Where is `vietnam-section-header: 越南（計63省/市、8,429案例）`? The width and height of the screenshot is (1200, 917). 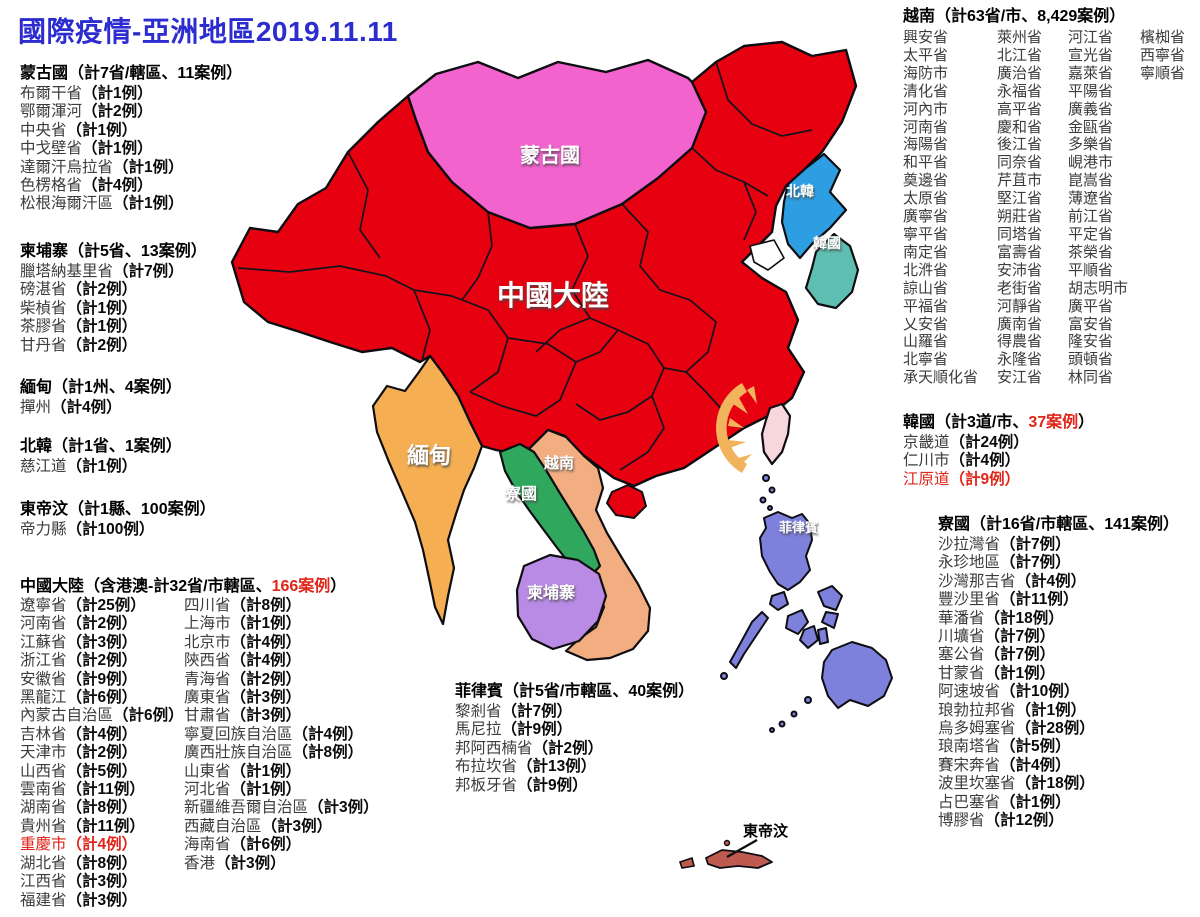
vietnam-section-header: 越南（計63省/市、8,429案例） is located at coordinates (1014, 17).